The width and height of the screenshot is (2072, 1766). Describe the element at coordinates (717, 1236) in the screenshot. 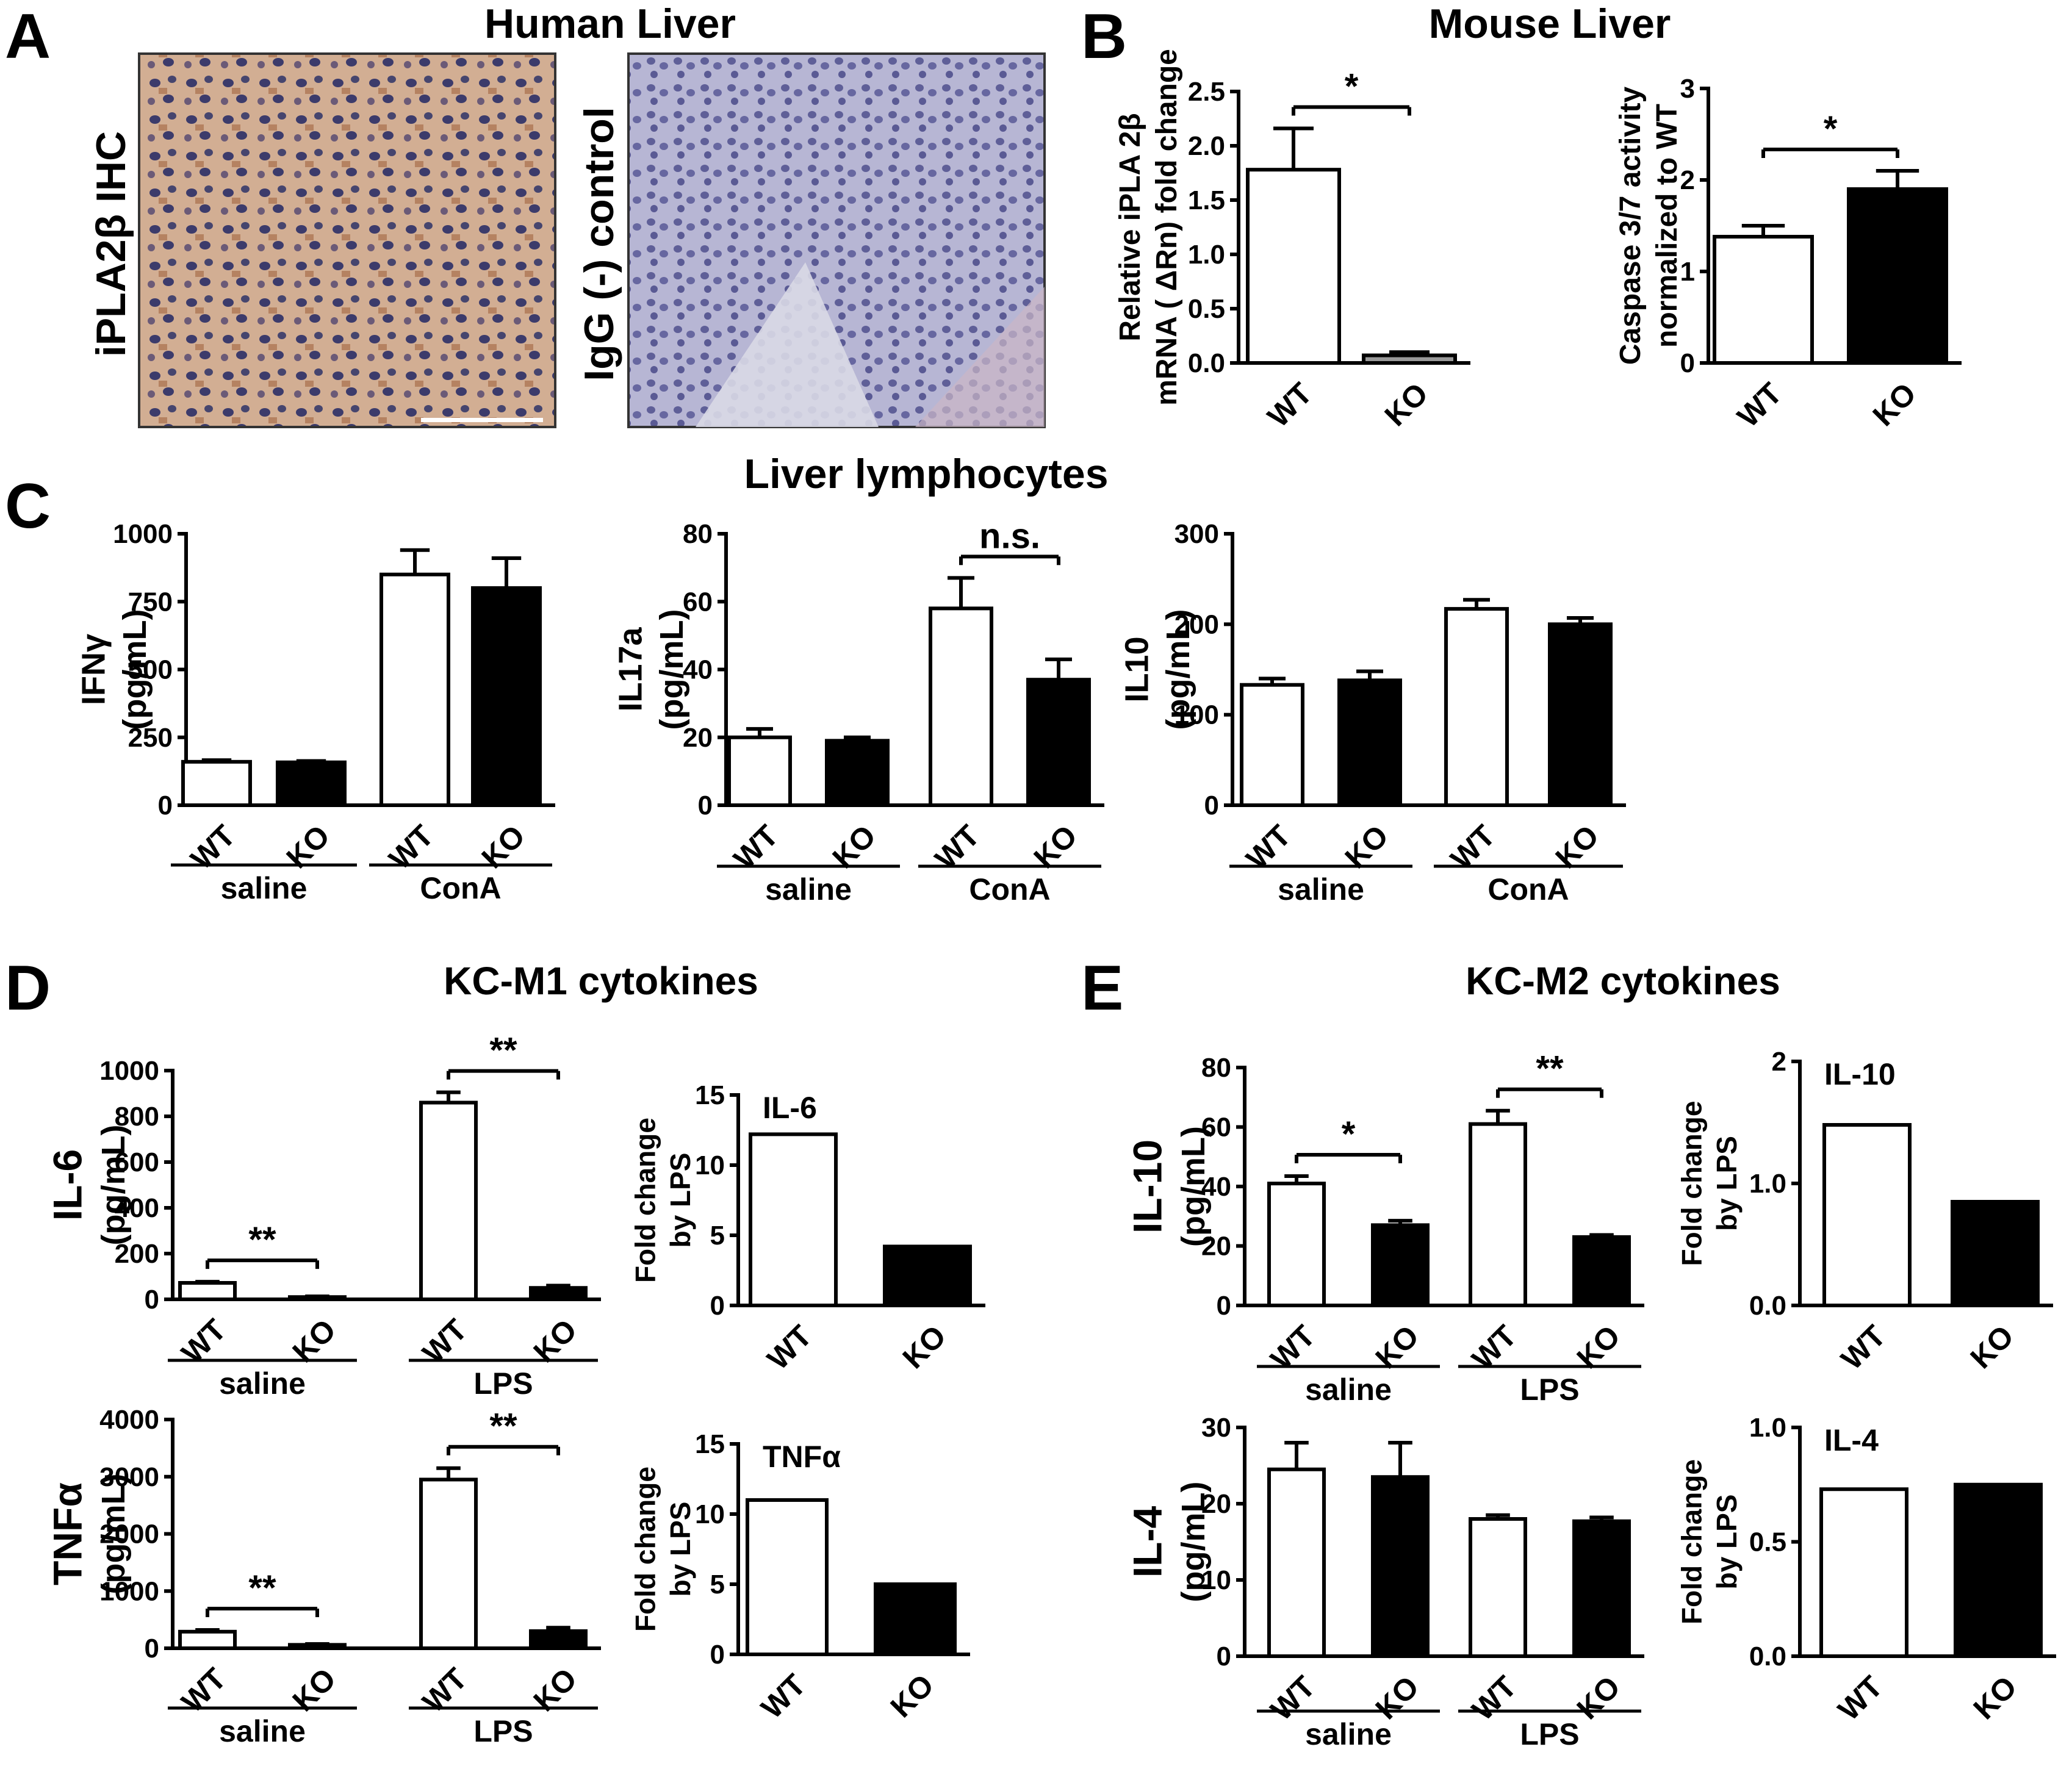

I see `y-tick-label: 5` at that location.